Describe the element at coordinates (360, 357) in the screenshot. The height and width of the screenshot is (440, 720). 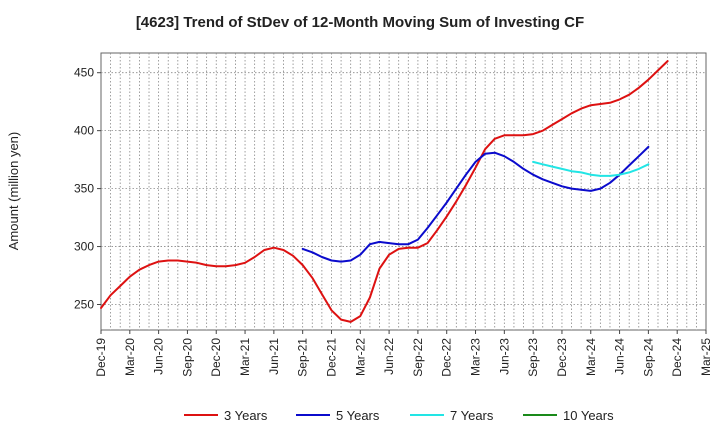
I see `x-tick-label: Mar-22` at that location.